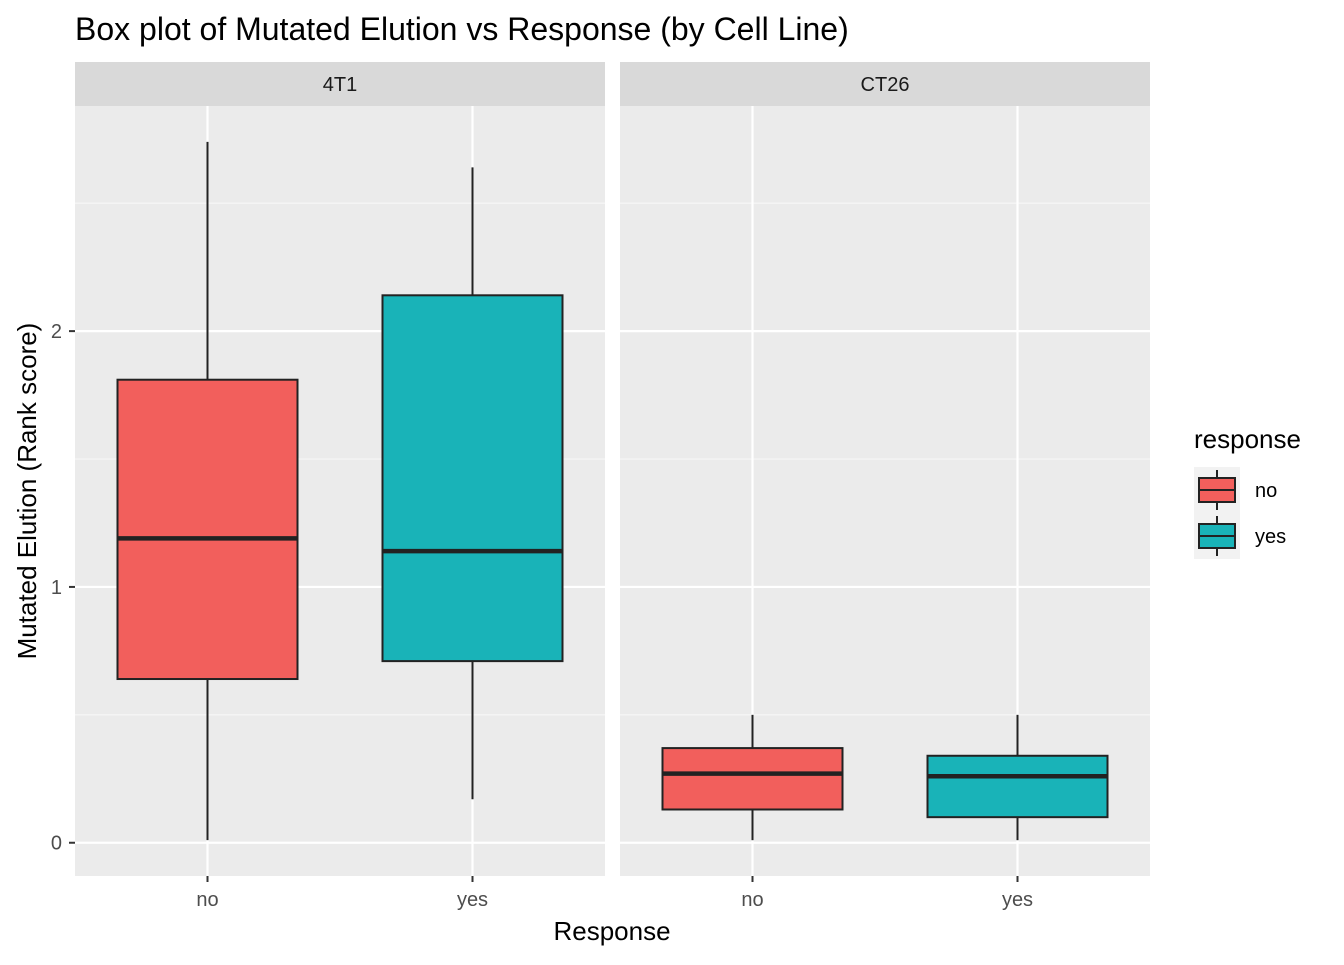 The image size is (1344, 965). Describe the element at coordinates (1235, 490) in the screenshot. I see `legend-item-no: no` at that location.